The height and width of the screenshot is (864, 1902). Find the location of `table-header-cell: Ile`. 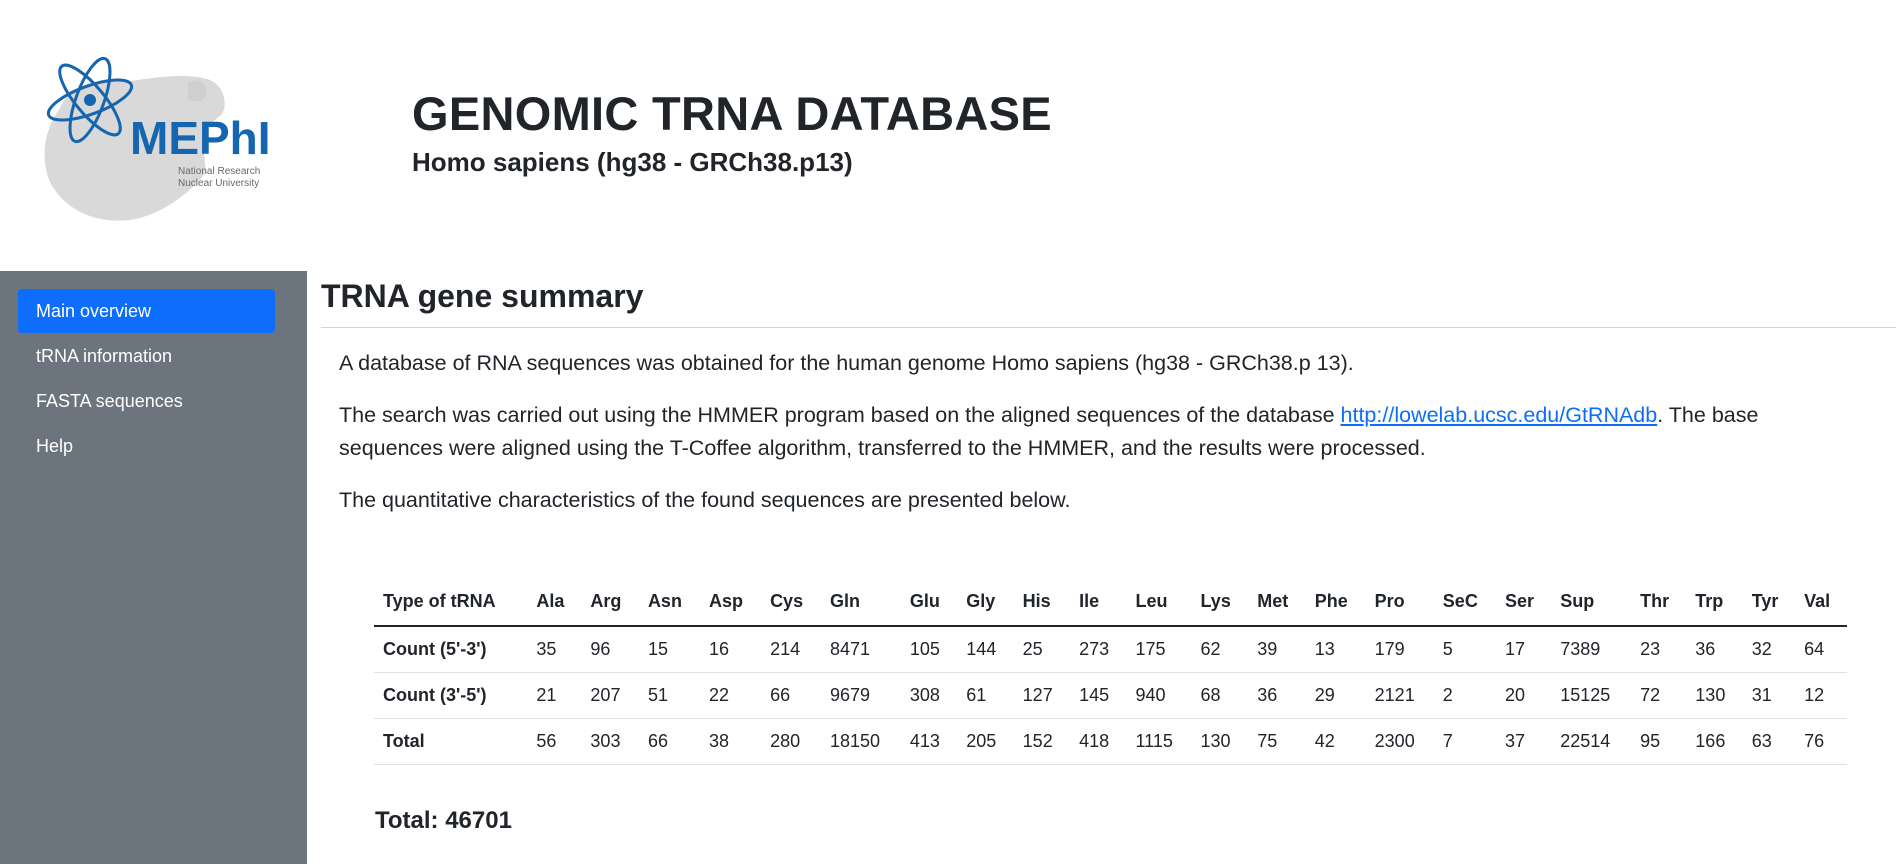

table-header-cell: Ile is located at coordinates (1098, 602).